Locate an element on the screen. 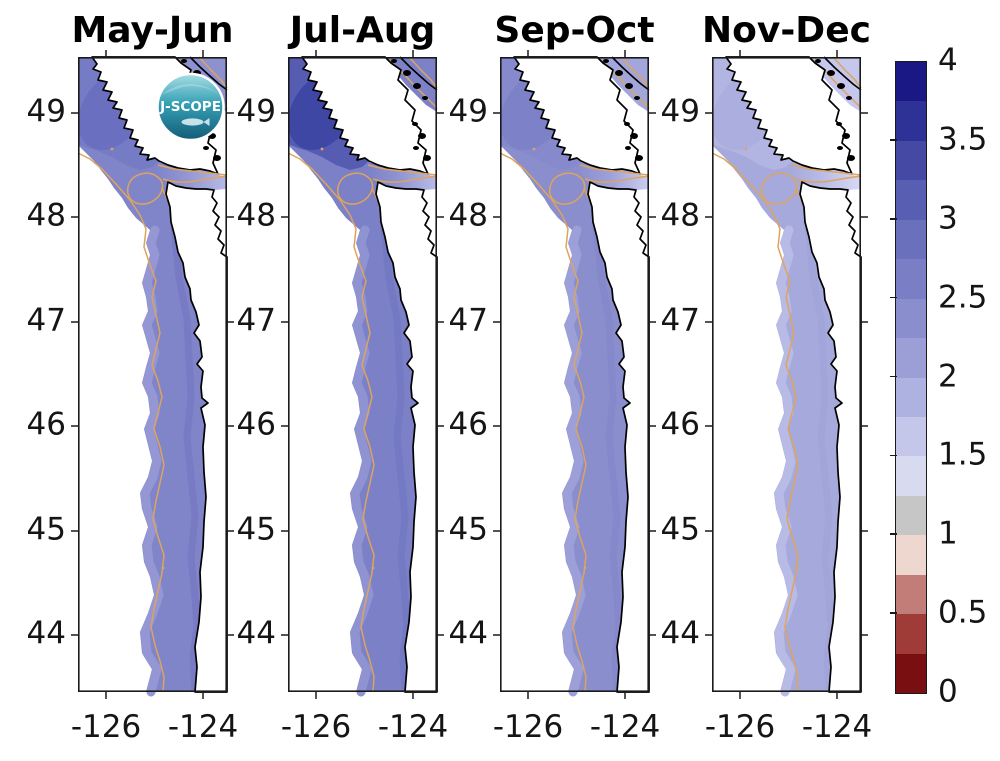  jscope-logo: J-SCOPE is located at coordinates (190, 107).